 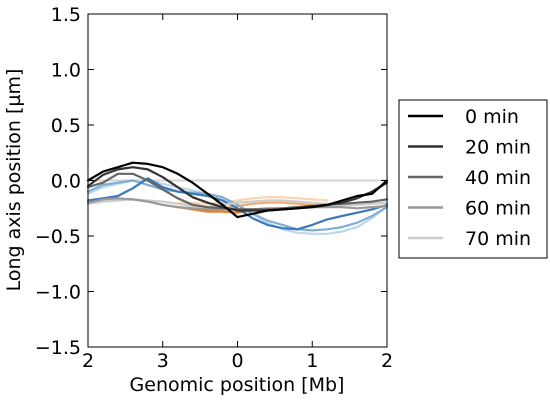 I want to click on x-tick-label-2: 0, so click(x=237, y=361).